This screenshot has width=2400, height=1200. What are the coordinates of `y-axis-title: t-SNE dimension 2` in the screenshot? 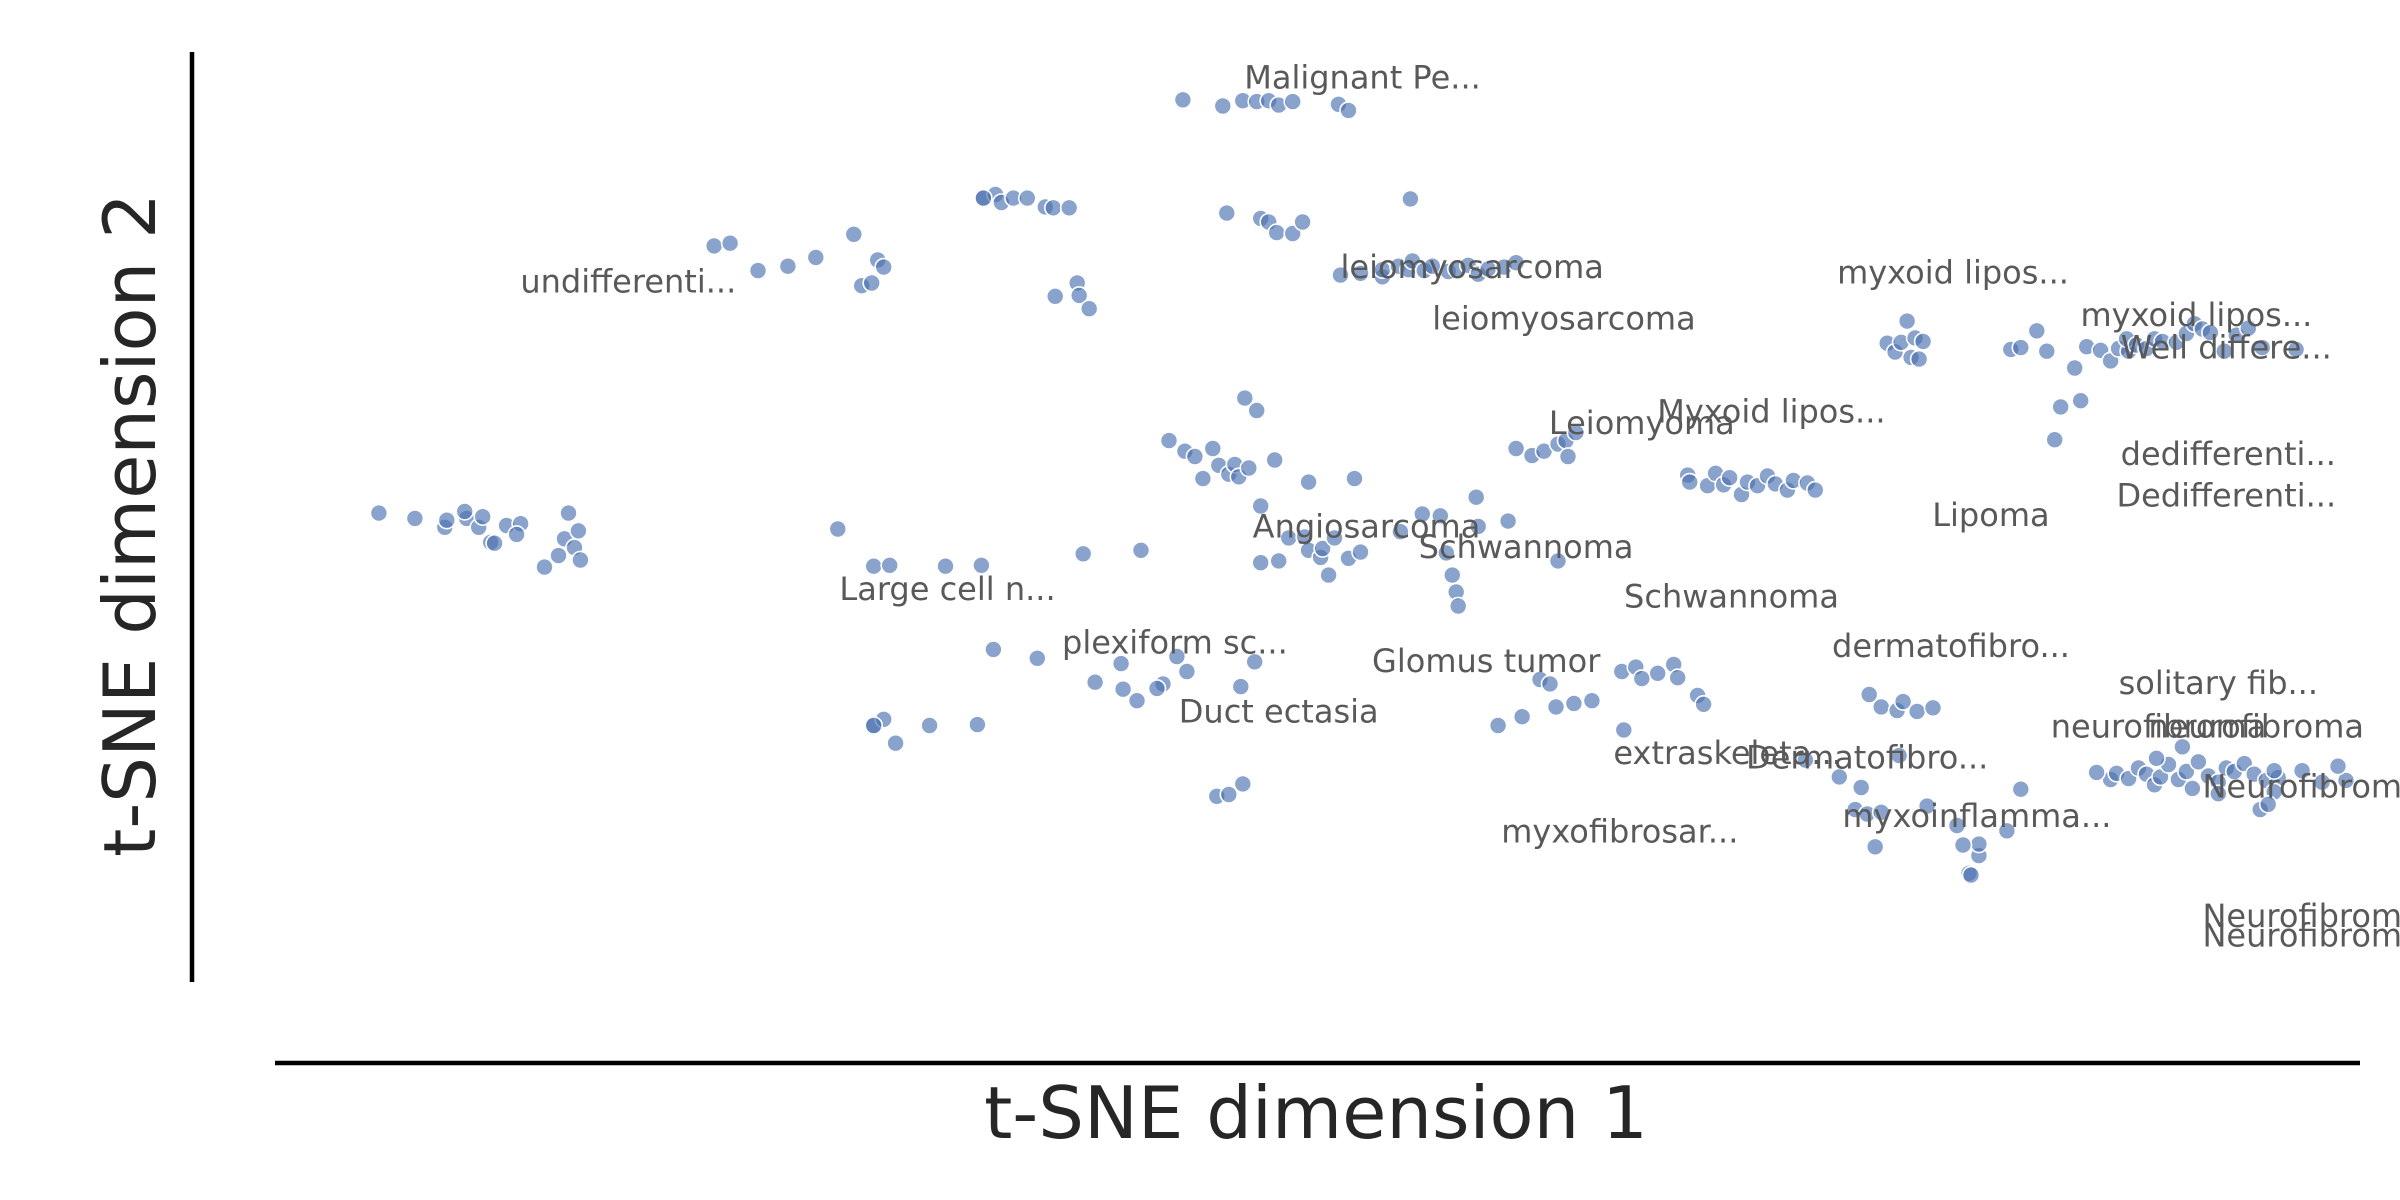 It's located at (130, 525).